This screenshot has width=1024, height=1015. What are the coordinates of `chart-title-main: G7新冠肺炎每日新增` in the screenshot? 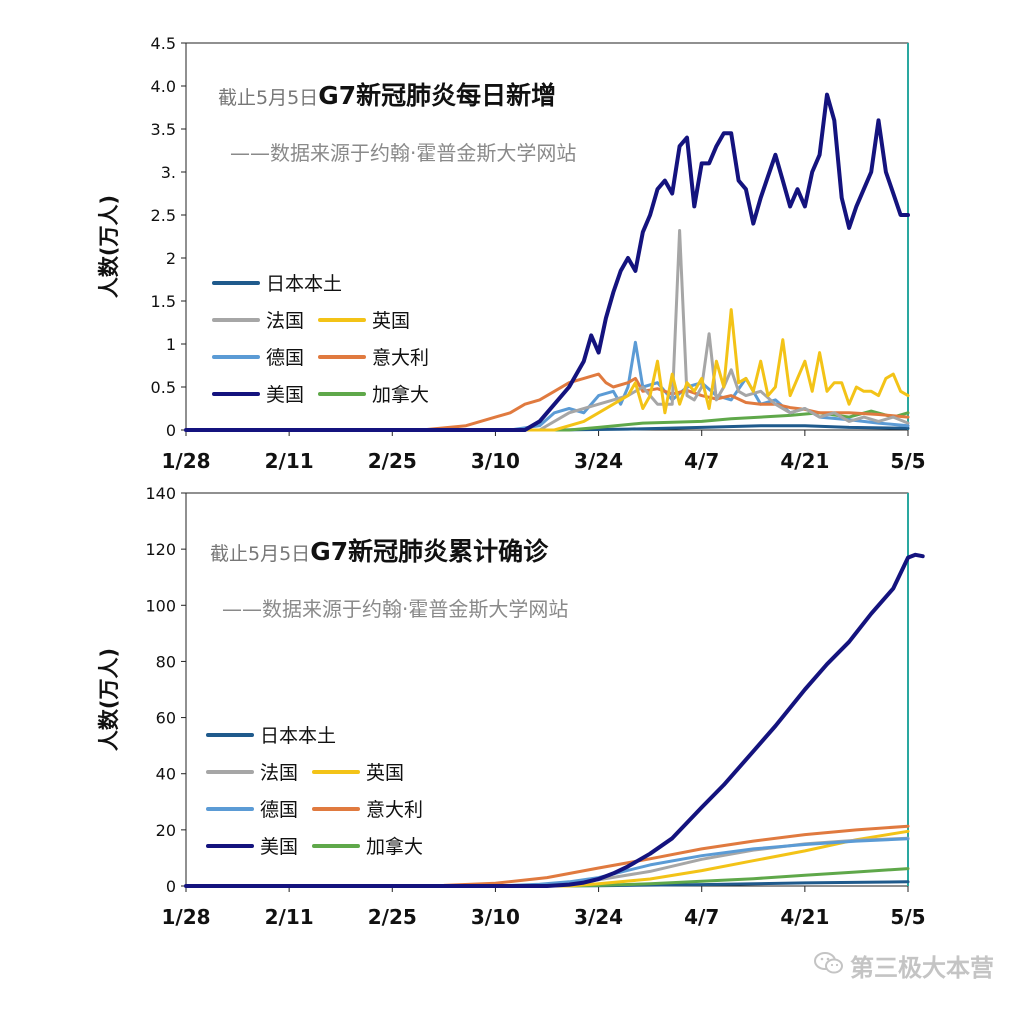 It's located at (437, 95).